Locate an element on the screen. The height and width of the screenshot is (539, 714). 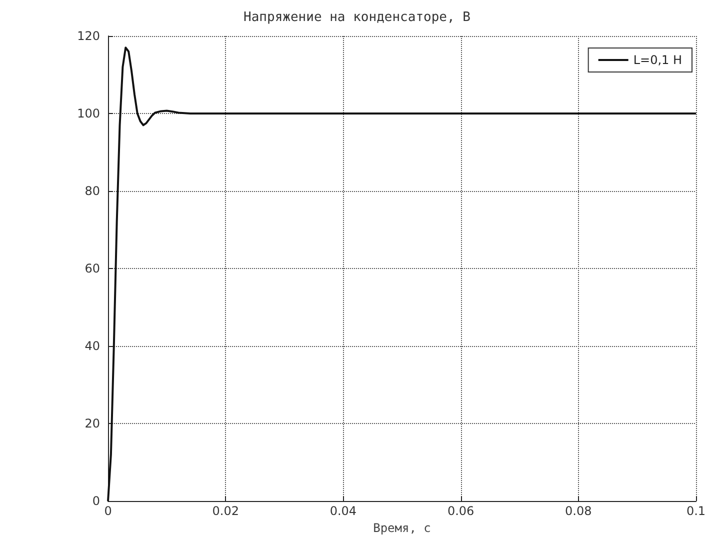
y-tick-label: 80 is located at coordinates (92, 191).